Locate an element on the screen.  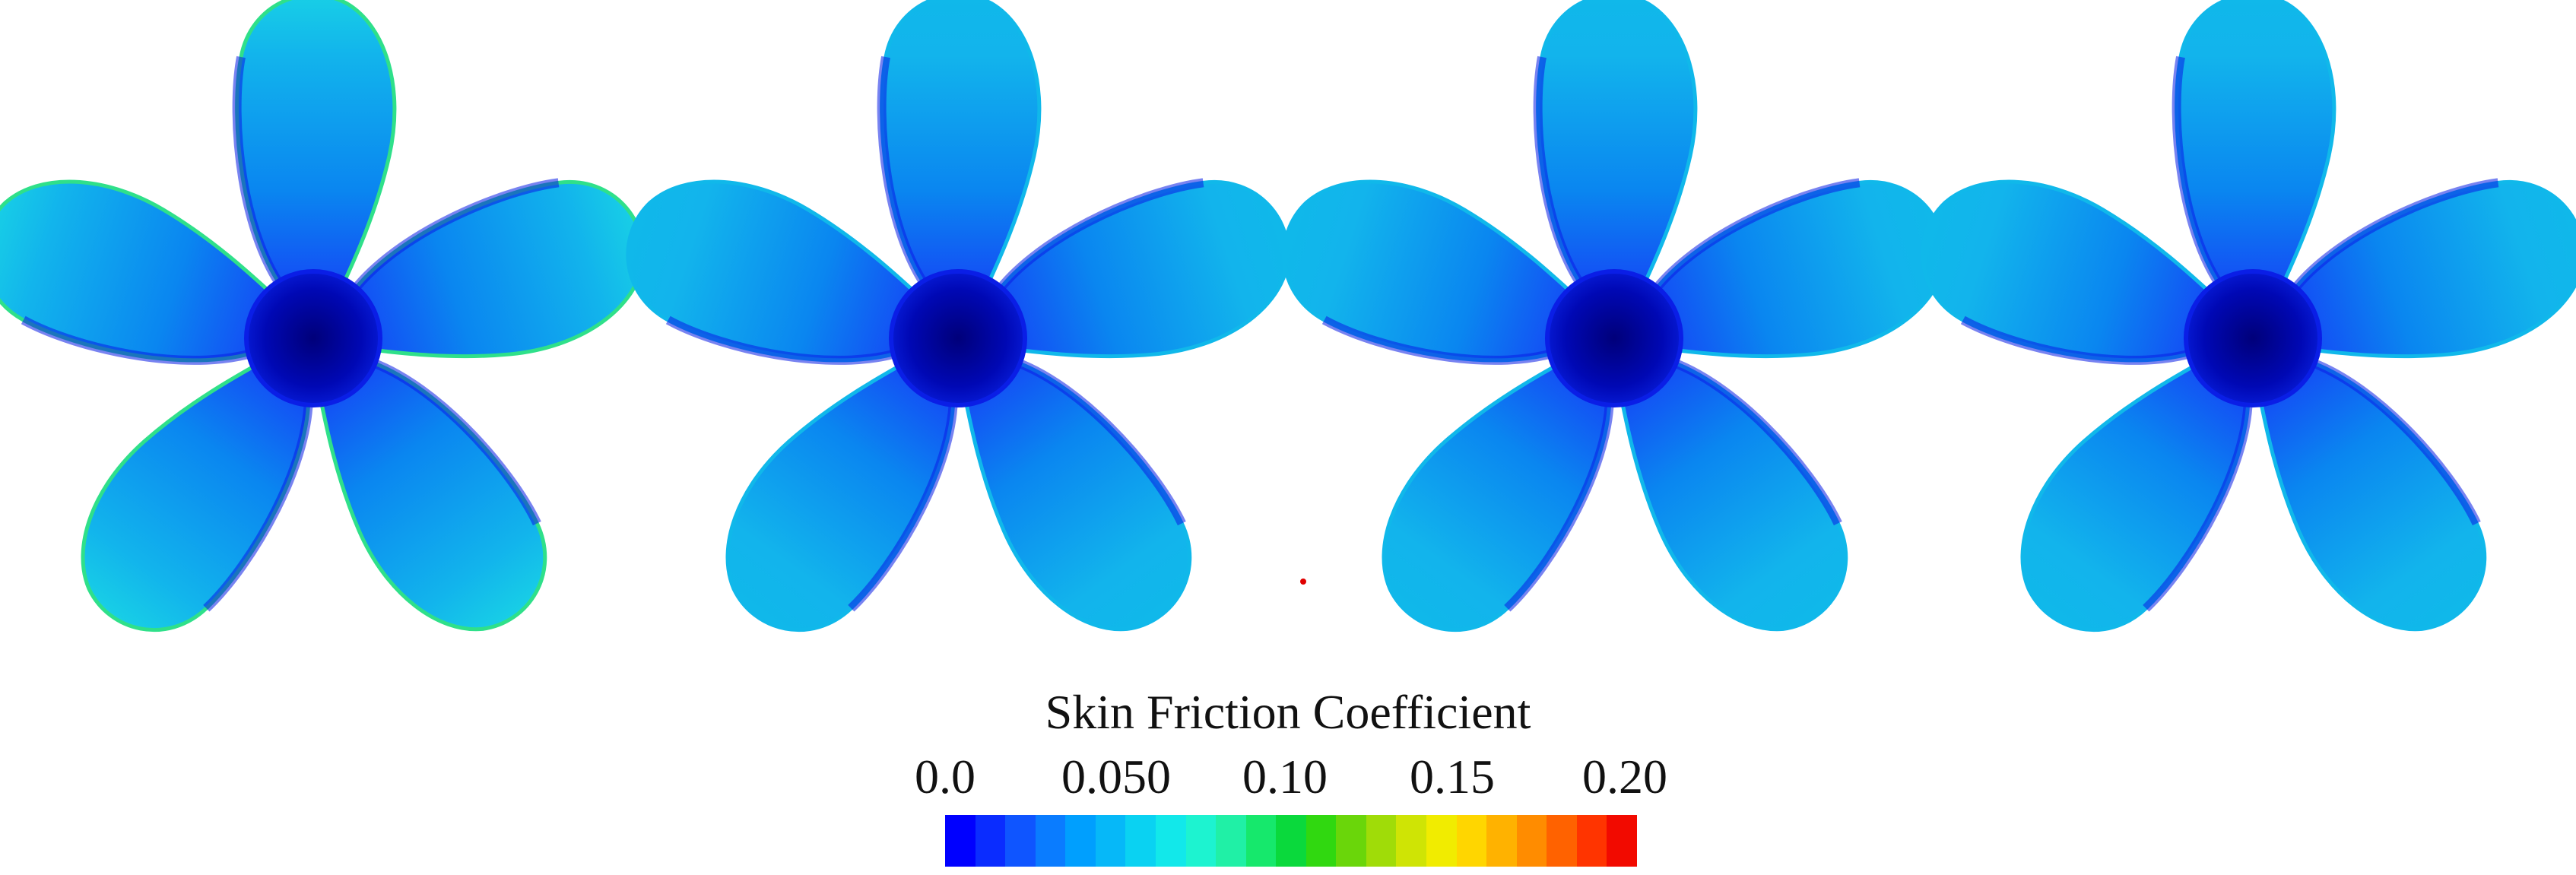
legend-tick-3: 0.15 is located at coordinates (1452, 777).